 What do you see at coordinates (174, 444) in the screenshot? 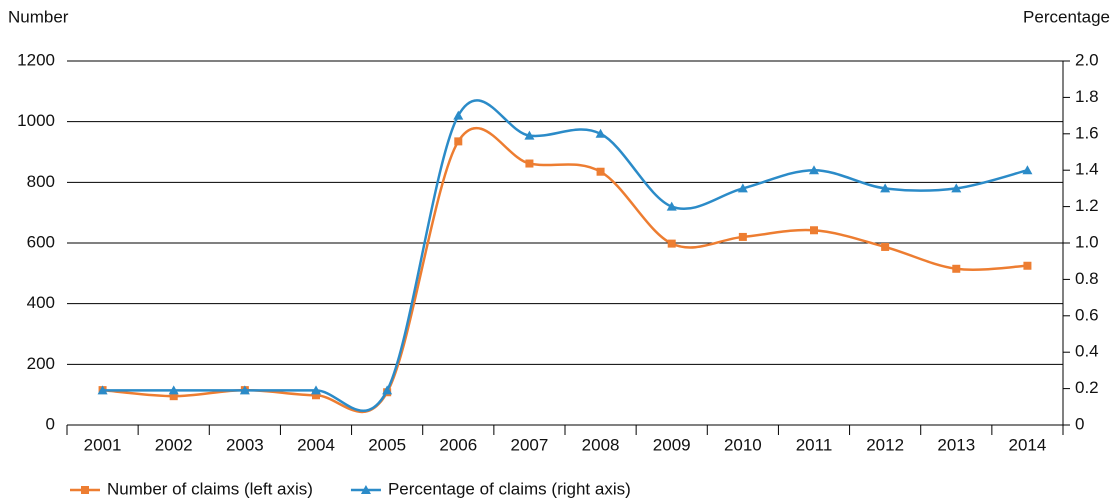
I see `x-tick-label: 2002` at bounding box center [174, 444].